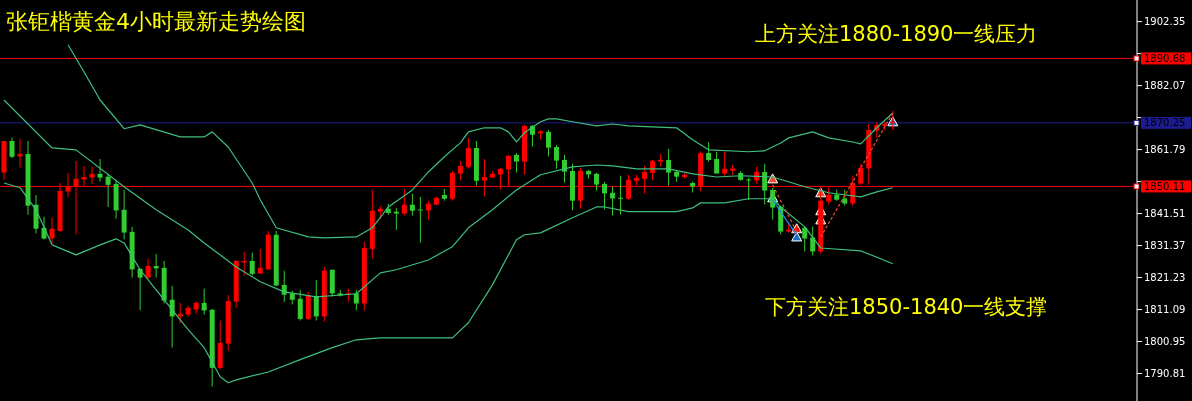  What do you see at coordinates (1165, 342) in the screenshot?
I see `y-tick-label: 1800.95` at bounding box center [1165, 342].